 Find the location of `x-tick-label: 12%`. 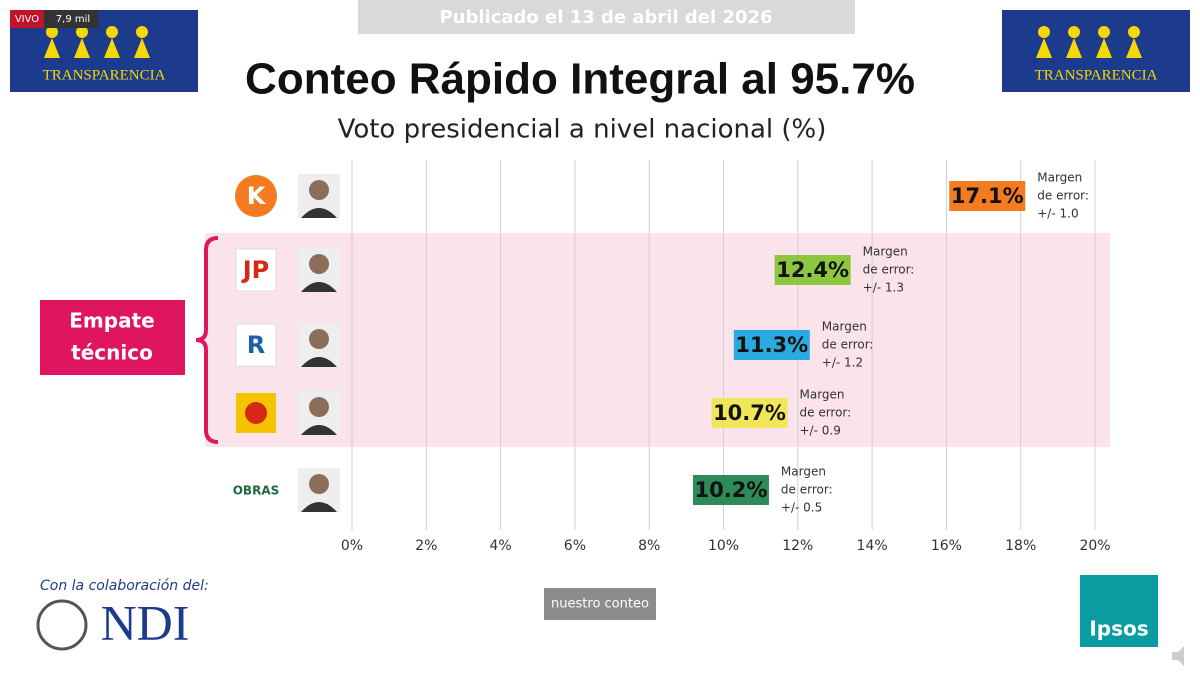

x-tick-label: 12% is located at coordinates (797, 546).